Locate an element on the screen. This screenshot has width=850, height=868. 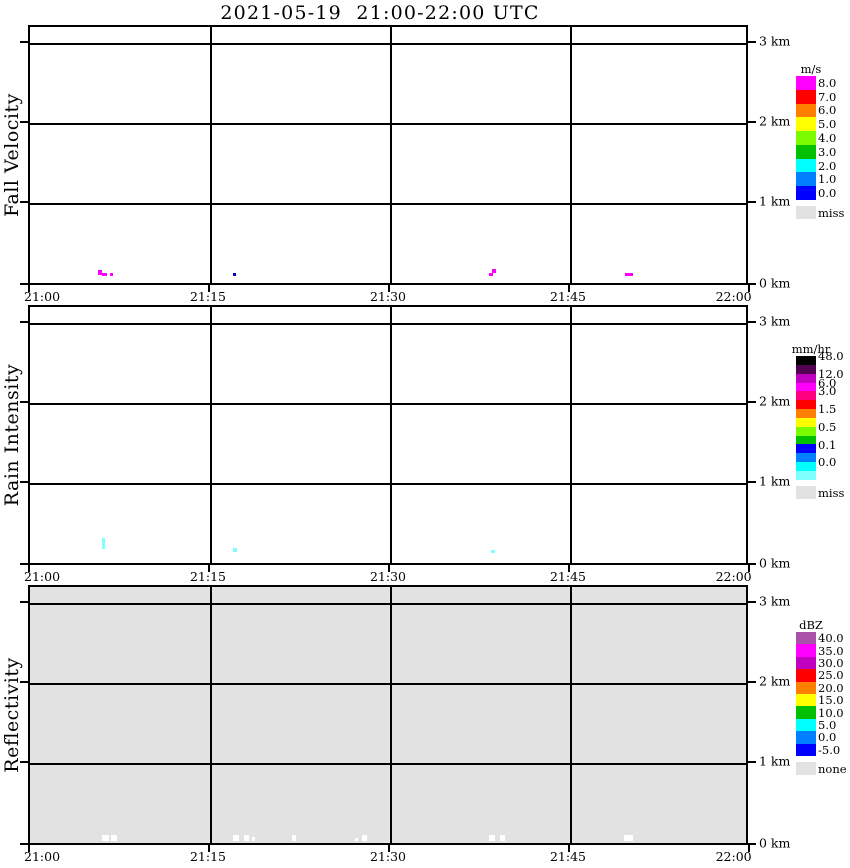
y-tick-label: 3 km is located at coordinates (775, 41).